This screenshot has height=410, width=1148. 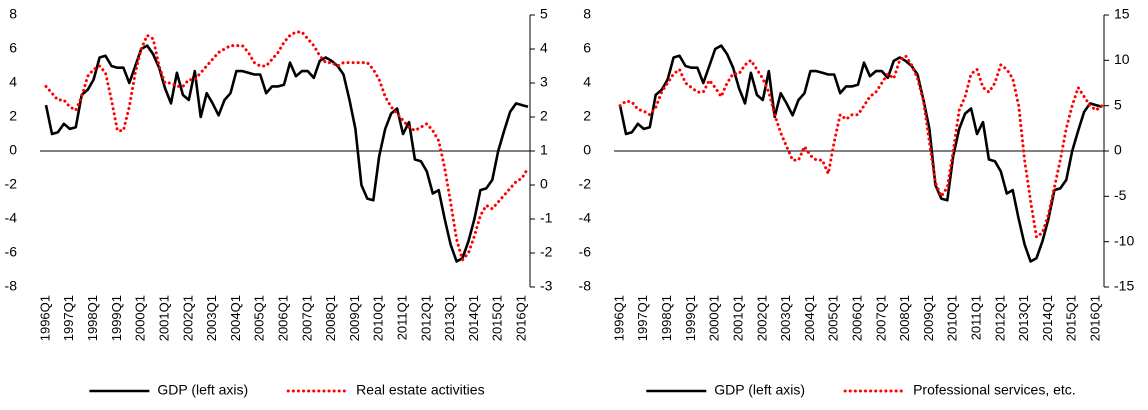 I want to click on y2-tick-label: -15, so click(x=1124, y=286).